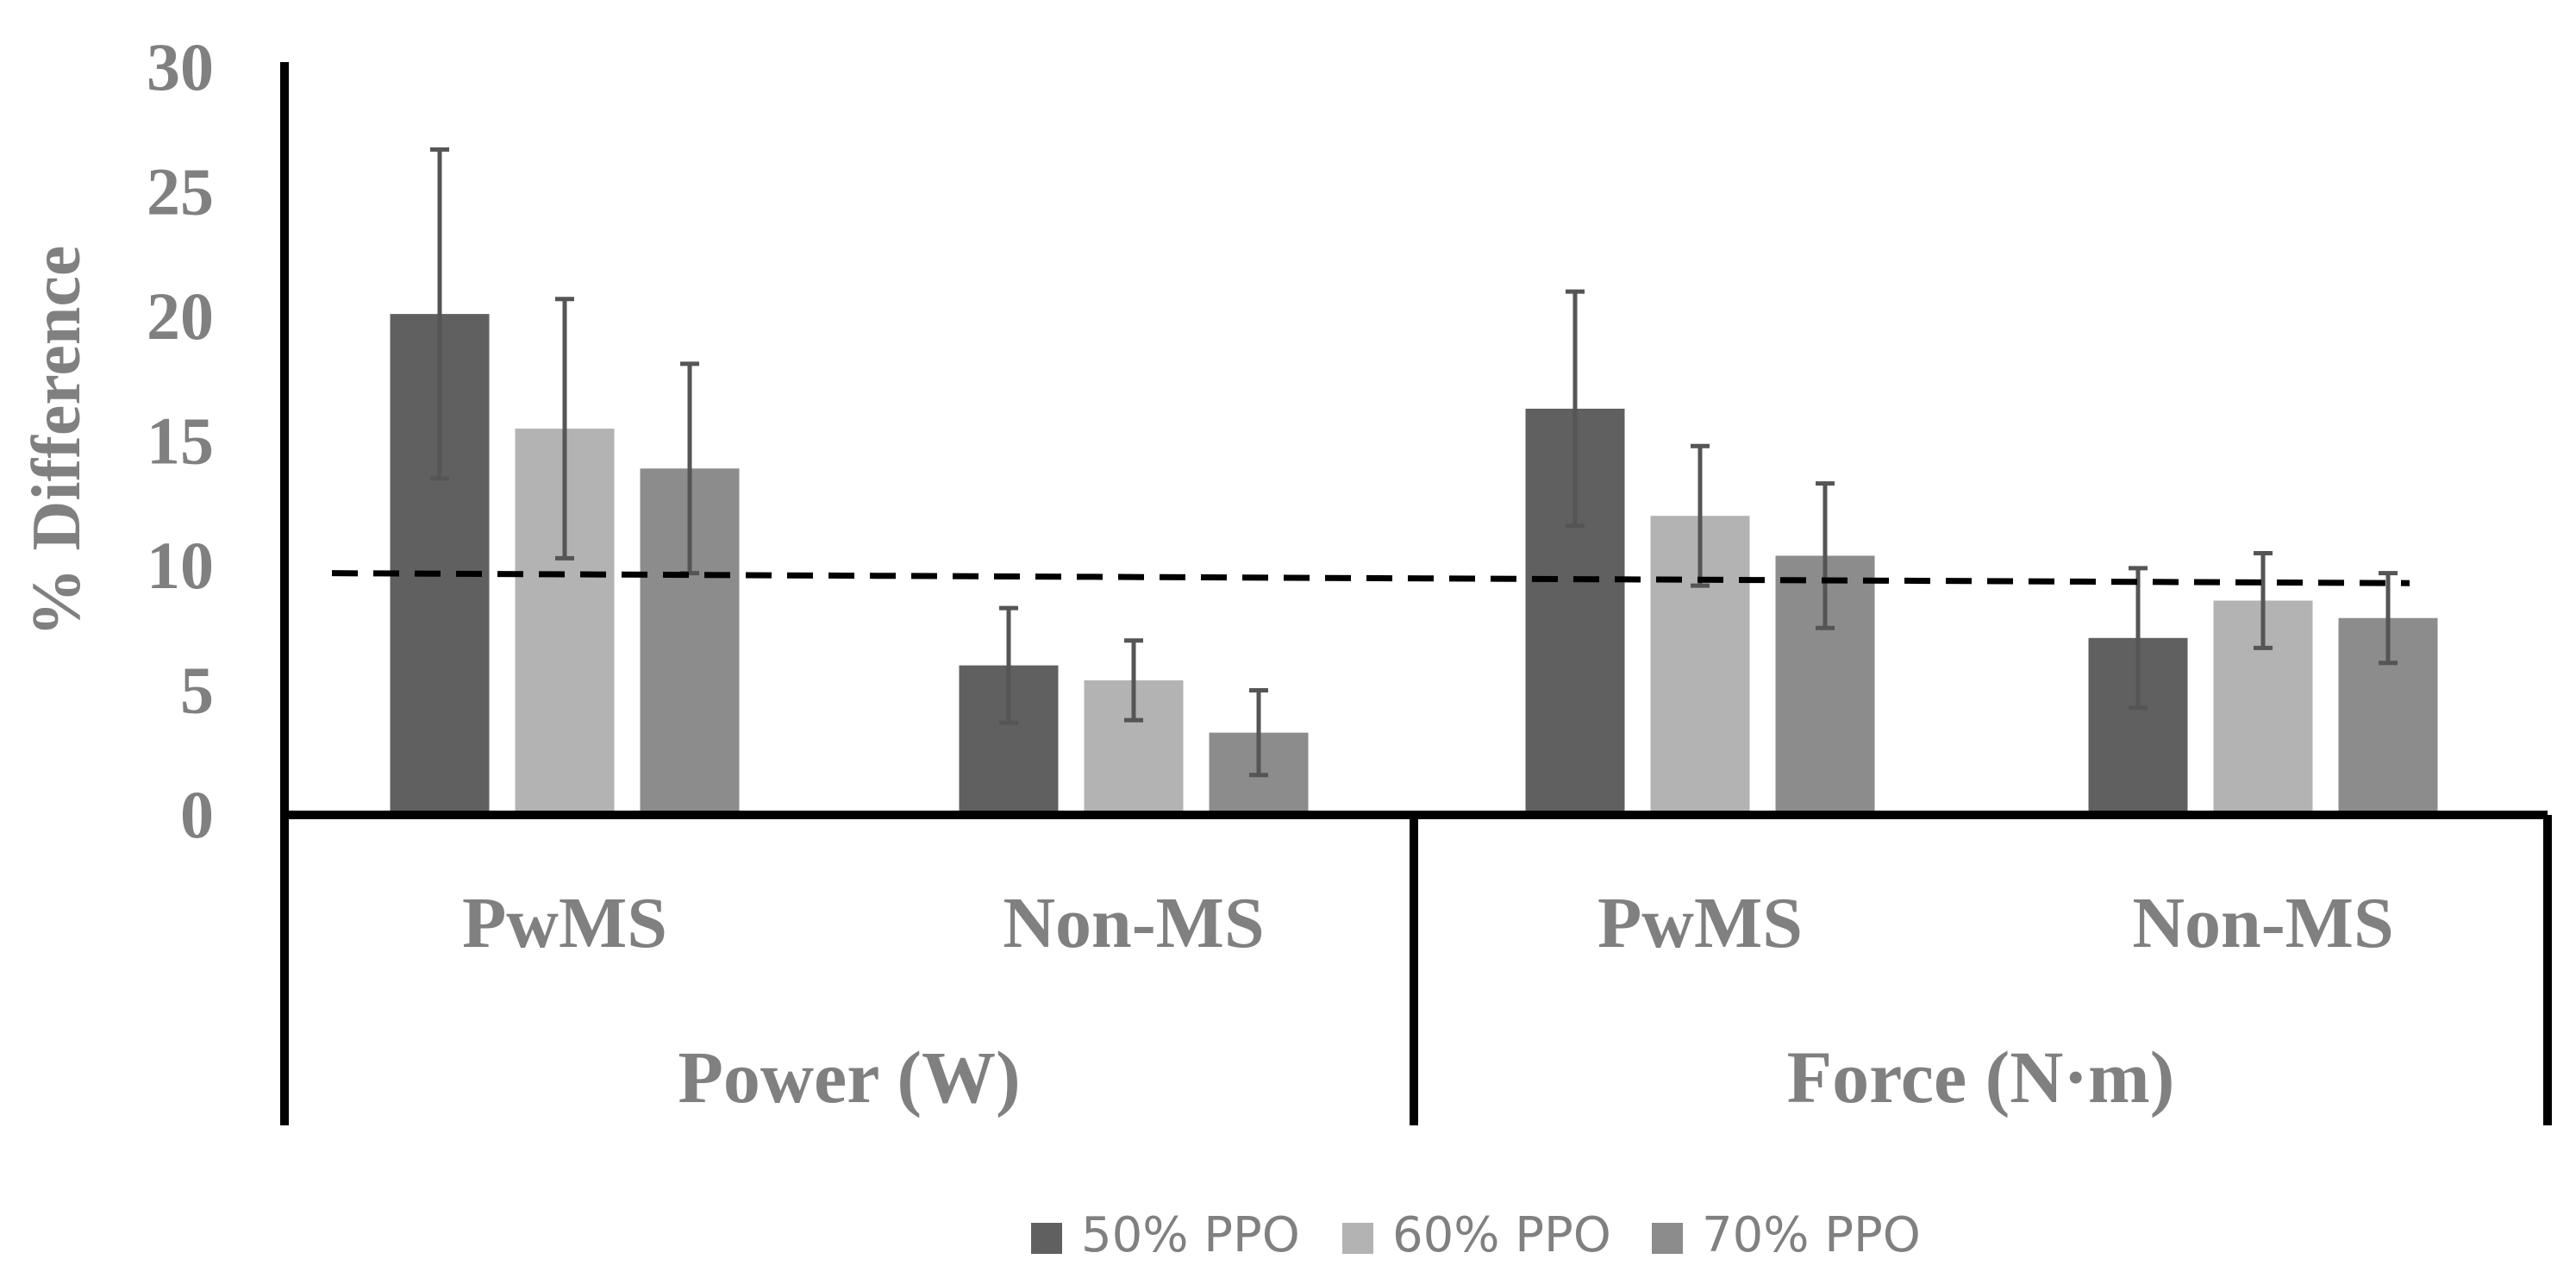 The image size is (2576, 1278). Describe the element at coordinates (180, 192) in the screenshot. I see `y-tick-label: 25` at that location.